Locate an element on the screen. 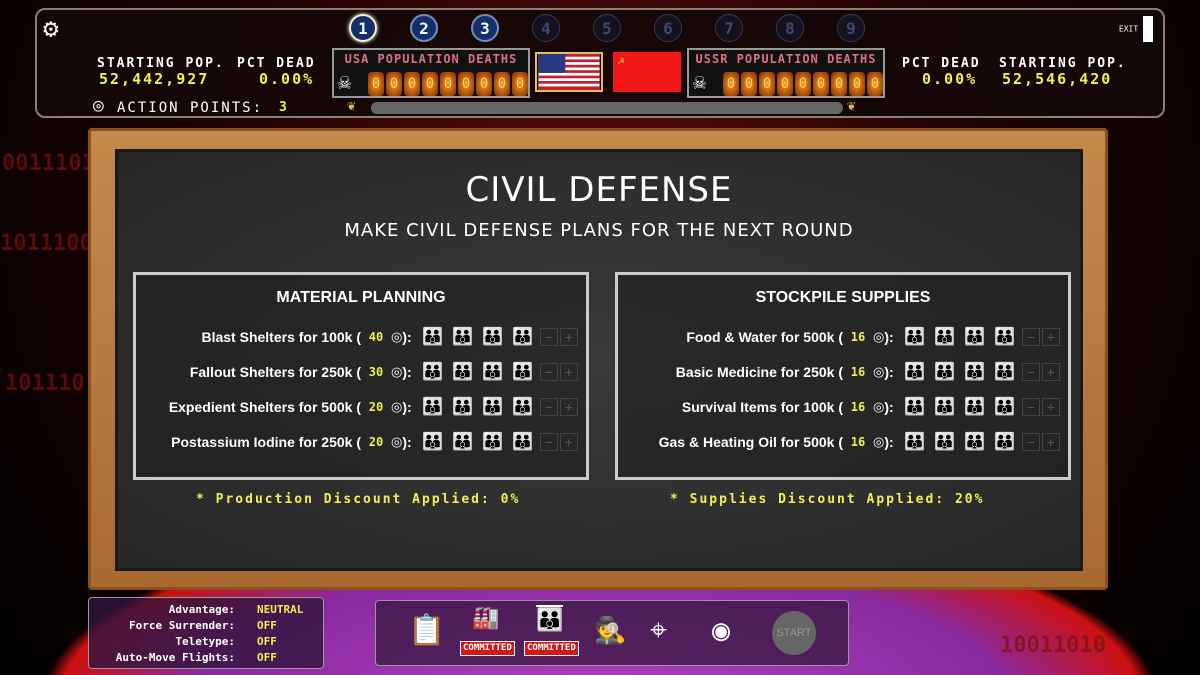  bottom-toolbar: 📋 🏭 COMMITTED 👪 COMMITTED 🕵 ⌖ ◉ START is located at coordinates (612, 633).